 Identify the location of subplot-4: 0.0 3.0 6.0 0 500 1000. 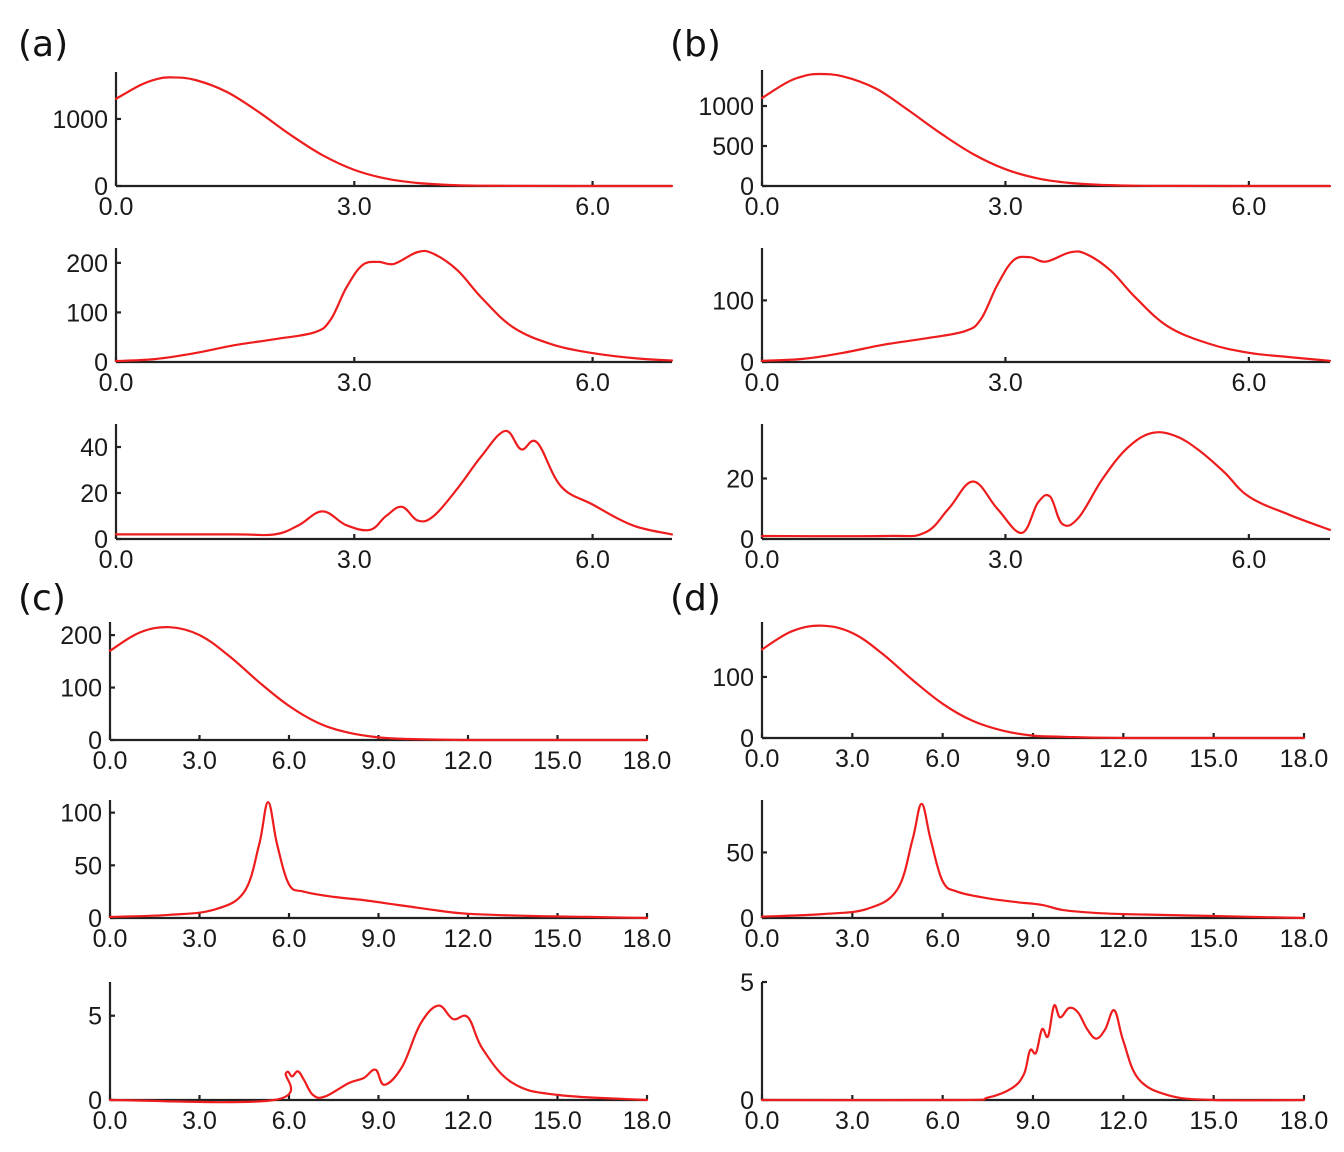
(1015, 145).